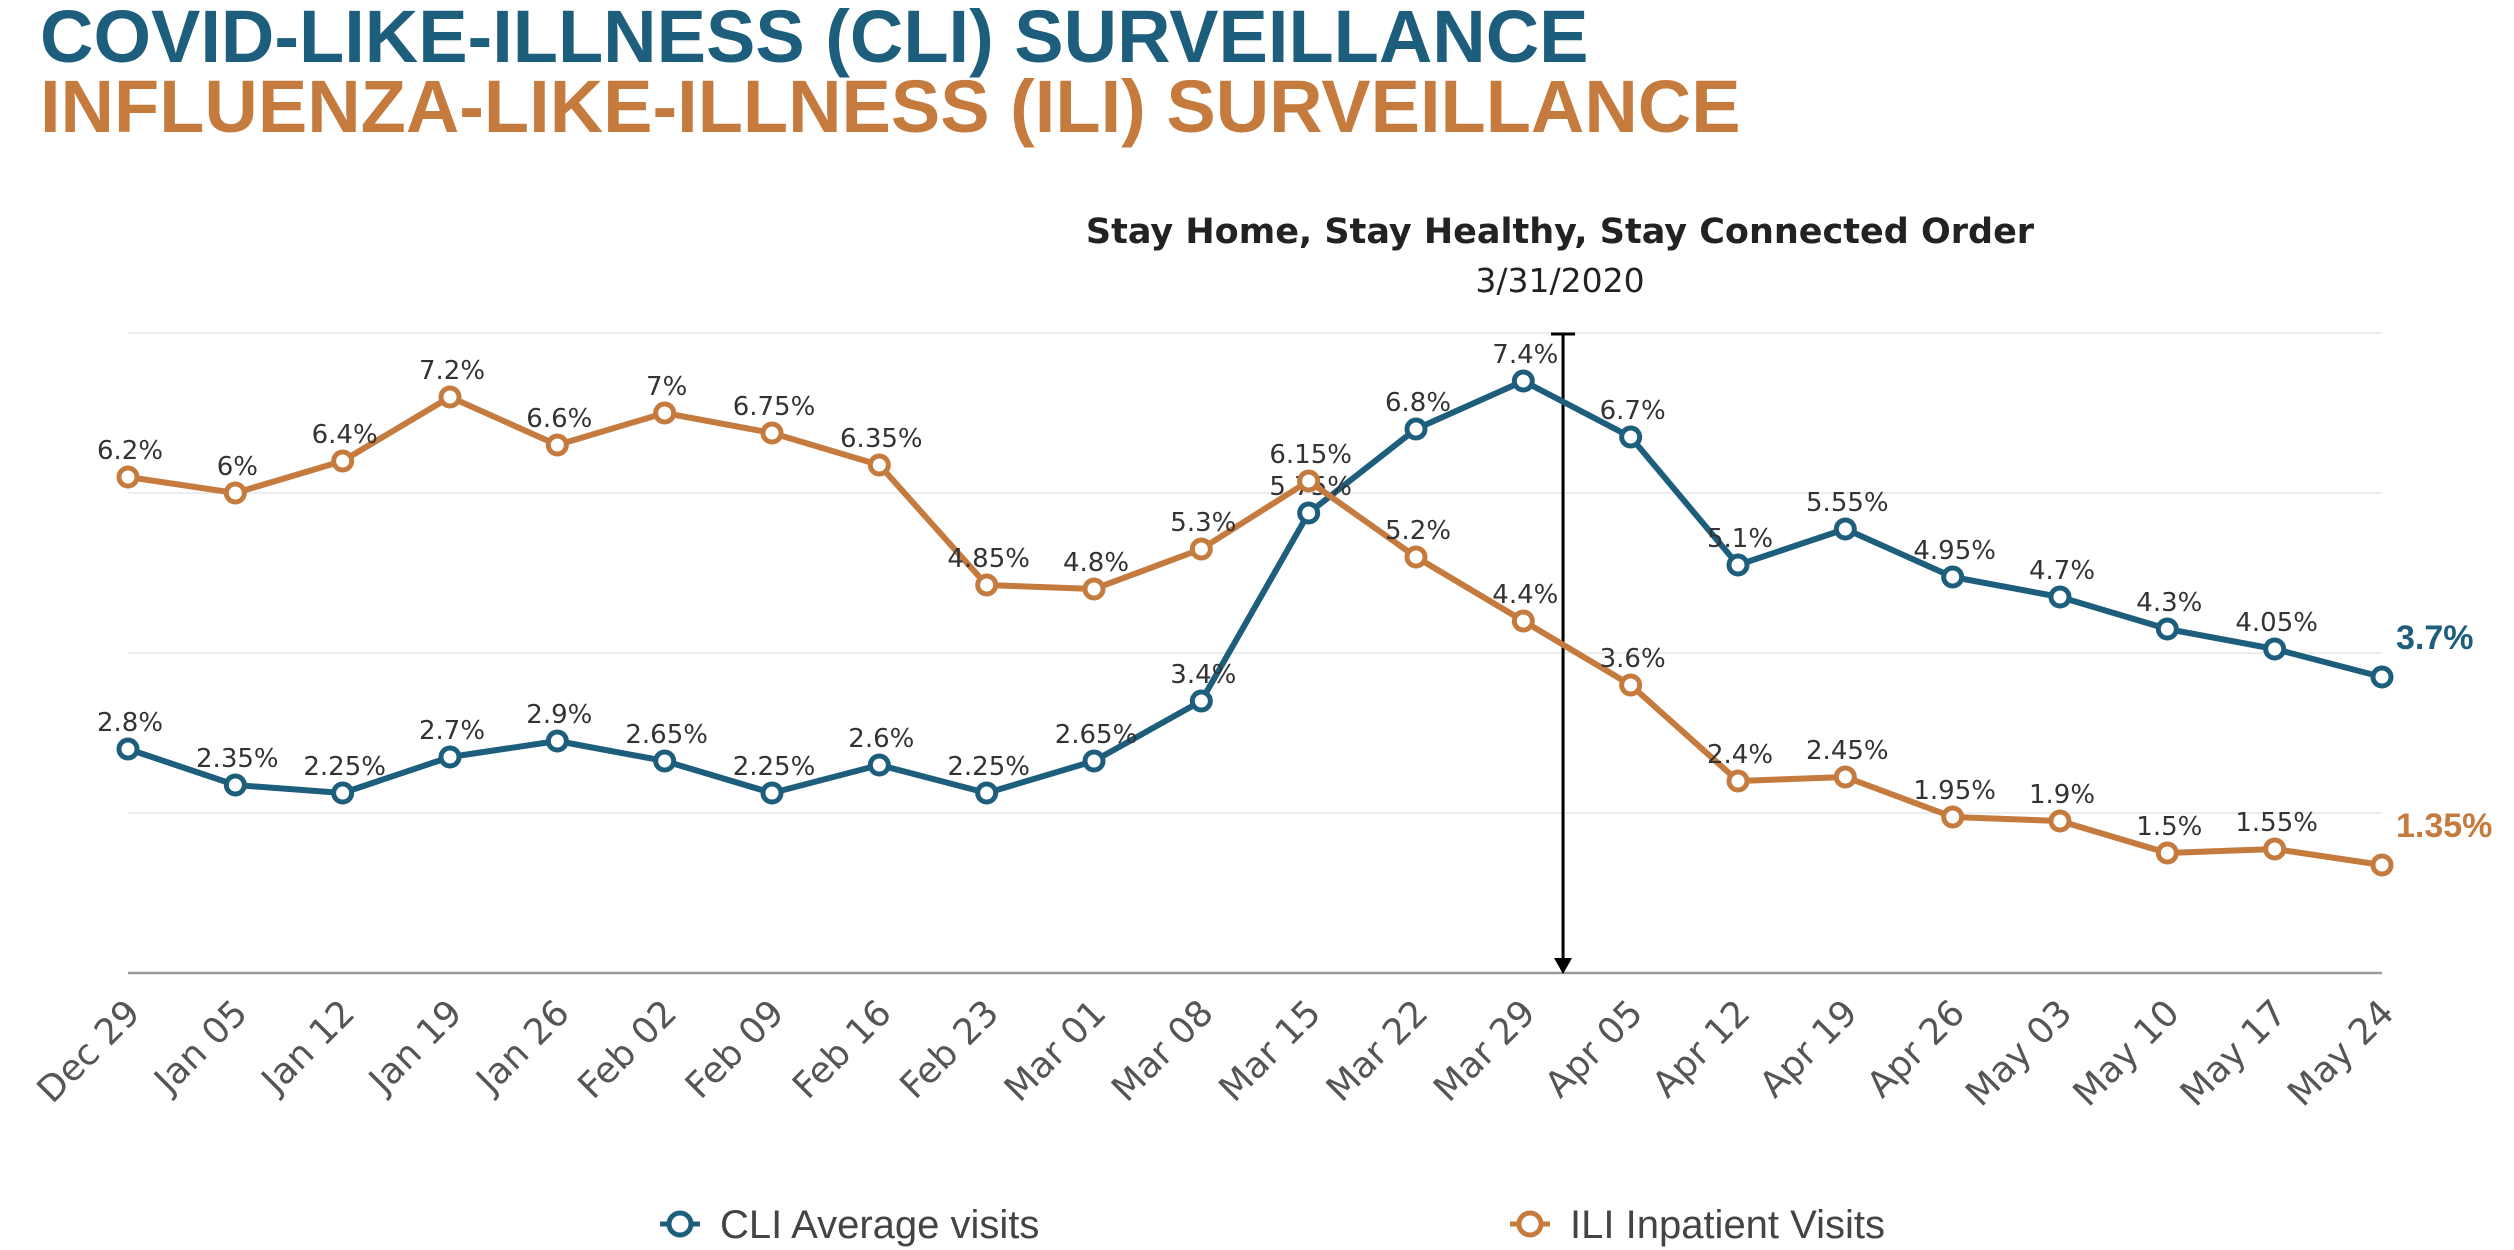 The height and width of the screenshot is (1250, 2514). What do you see at coordinates (1740, 539) in the screenshot?
I see `cli-data-label: 5.1%` at bounding box center [1740, 539].